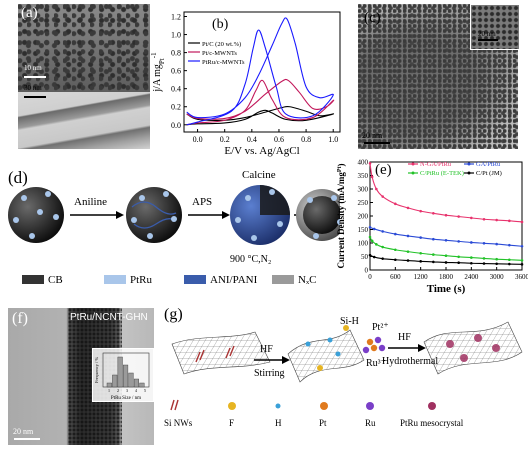 The image size is (530, 451). What do you see at coordinates (260, 215) in the screenshot?
I see `sphere-pani` at bounding box center [260, 215].